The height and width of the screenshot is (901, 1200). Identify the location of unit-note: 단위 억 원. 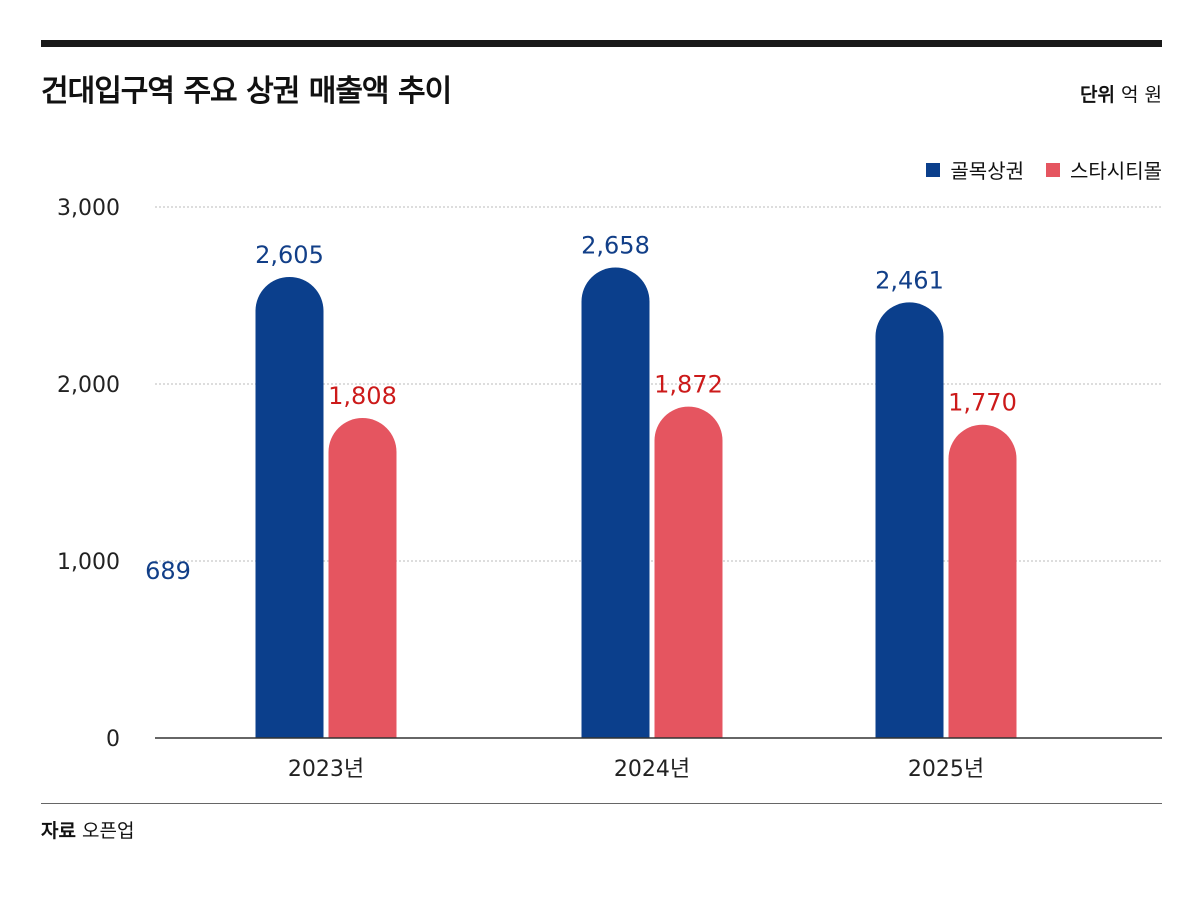
(1121, 93).